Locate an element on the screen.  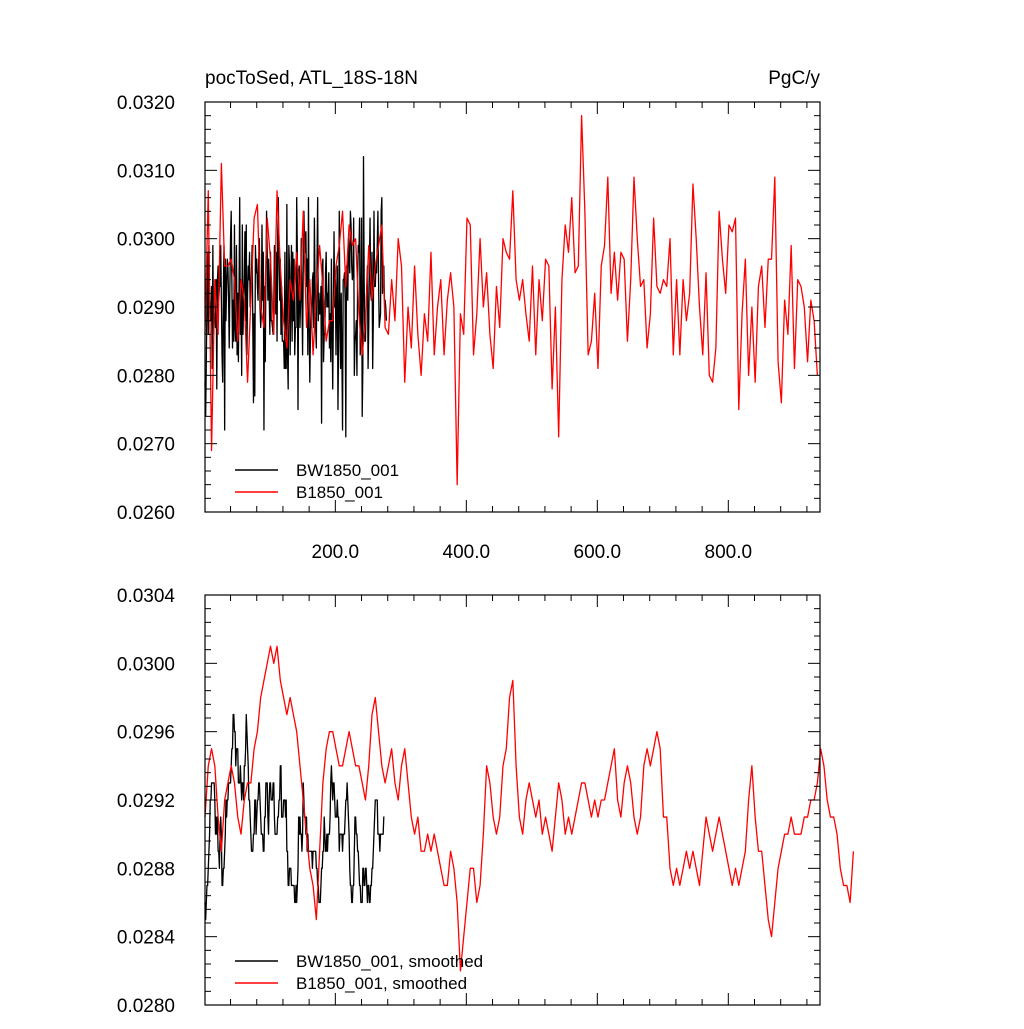
top-panel-units-label: PgC/y is located at coordinates (794, 78).